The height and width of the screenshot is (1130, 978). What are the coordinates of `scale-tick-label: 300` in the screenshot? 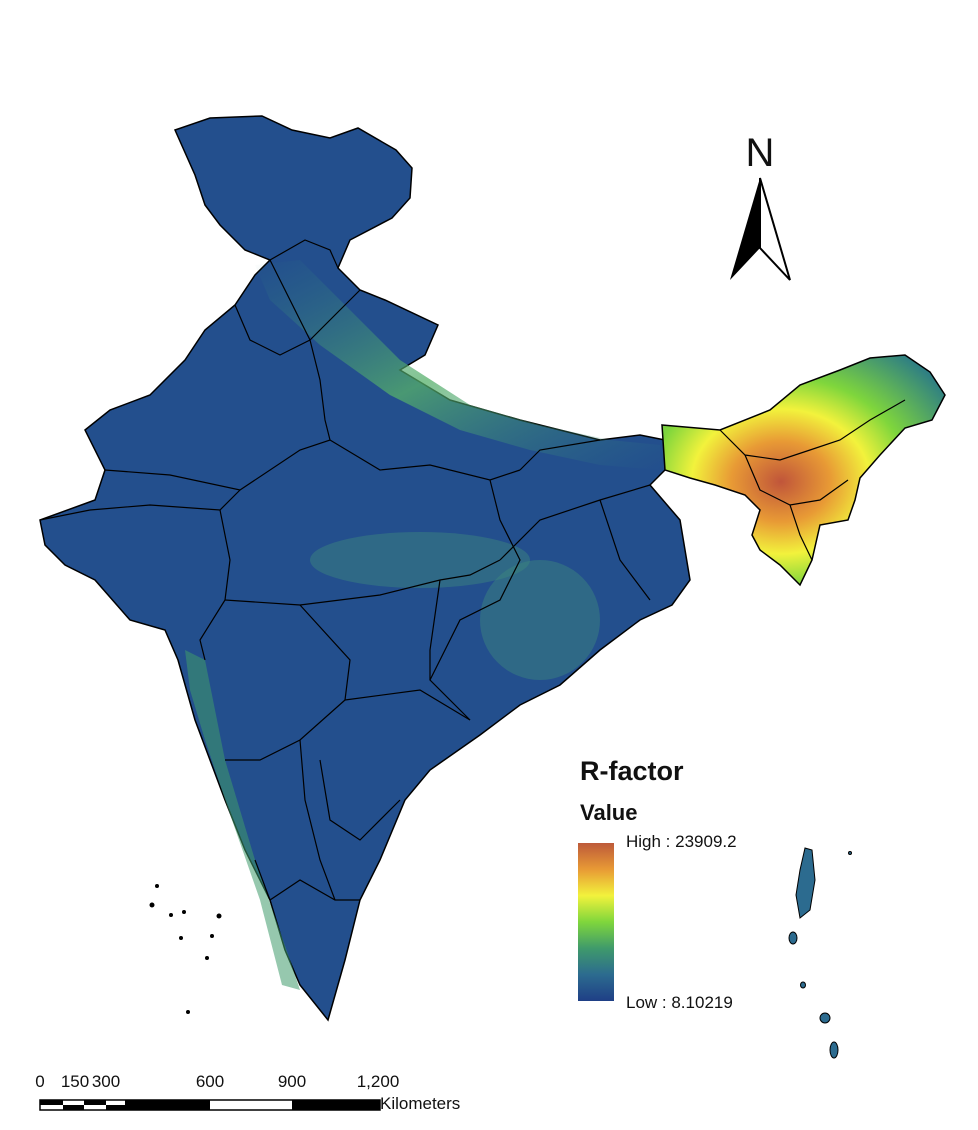 It's located at (106, 1081).